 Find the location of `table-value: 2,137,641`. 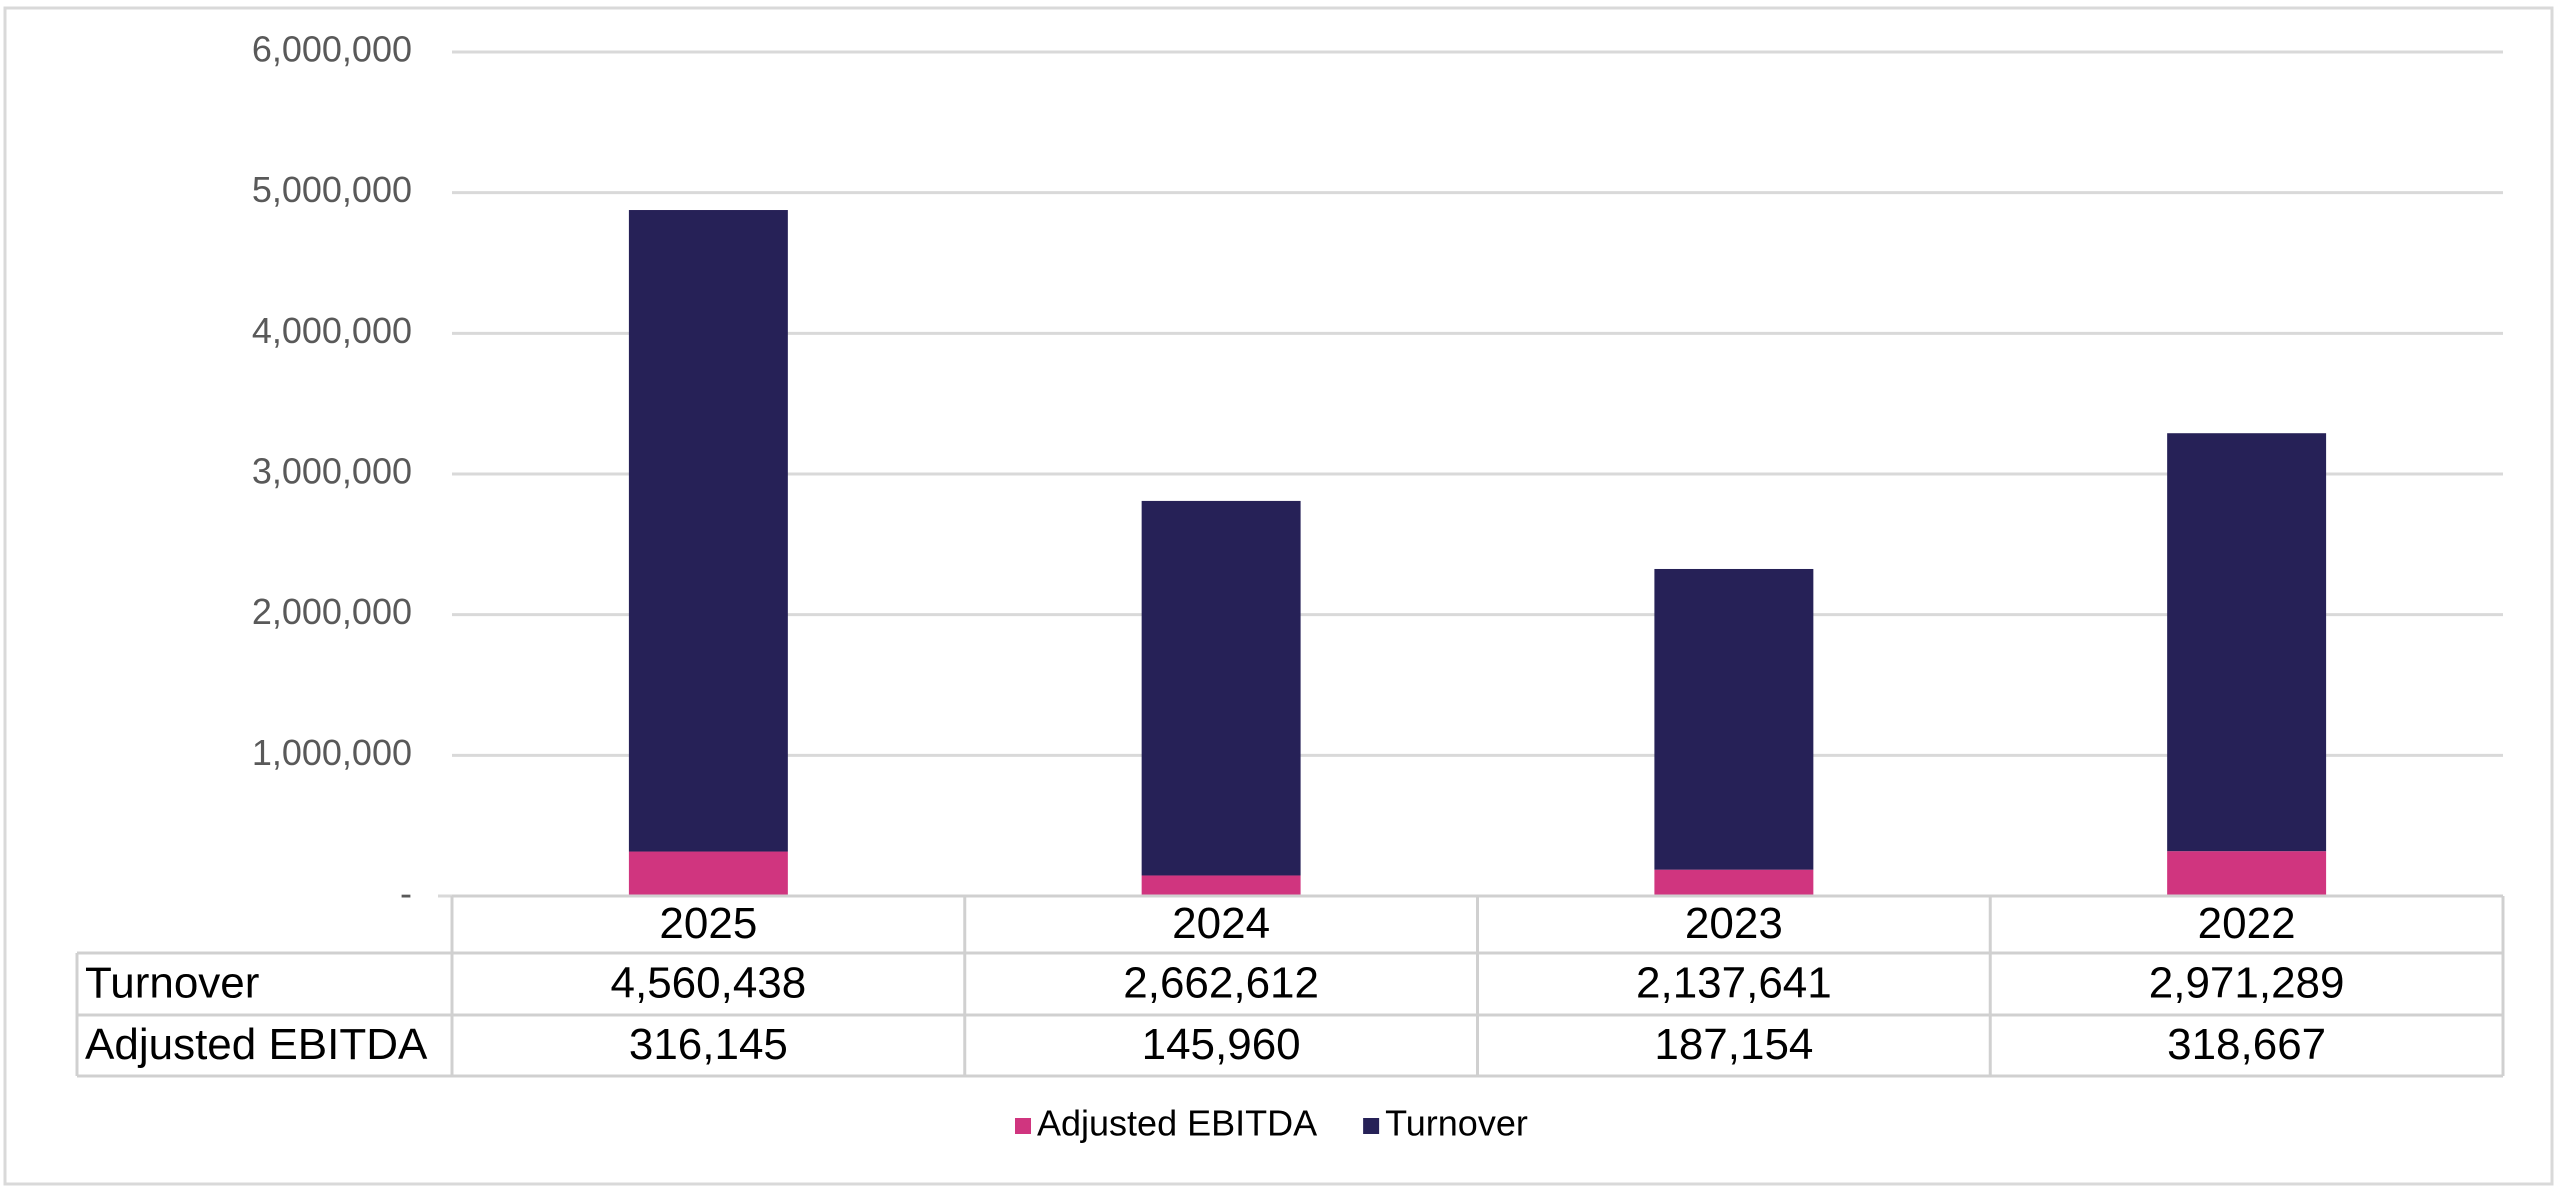

table-value: 2,137,641 is located at coordinates (1734, 983).